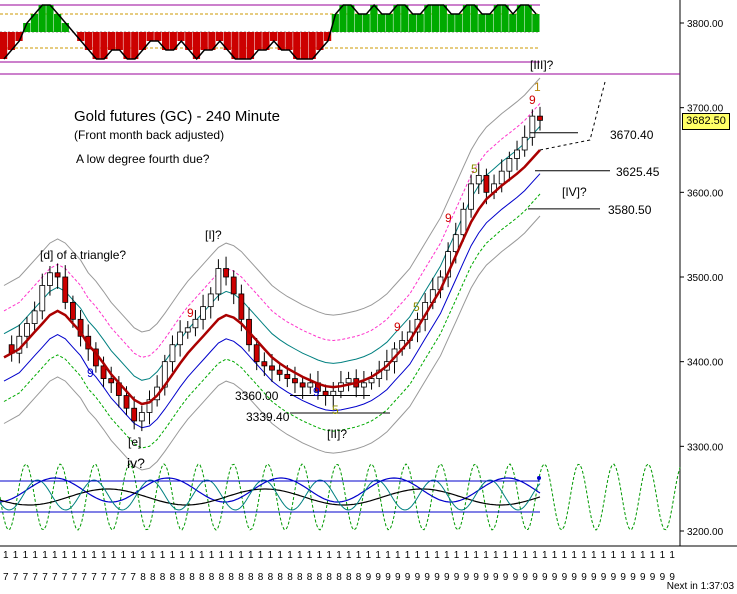  I want to click on y-tick-label: 3200.00, so click(705, 532).